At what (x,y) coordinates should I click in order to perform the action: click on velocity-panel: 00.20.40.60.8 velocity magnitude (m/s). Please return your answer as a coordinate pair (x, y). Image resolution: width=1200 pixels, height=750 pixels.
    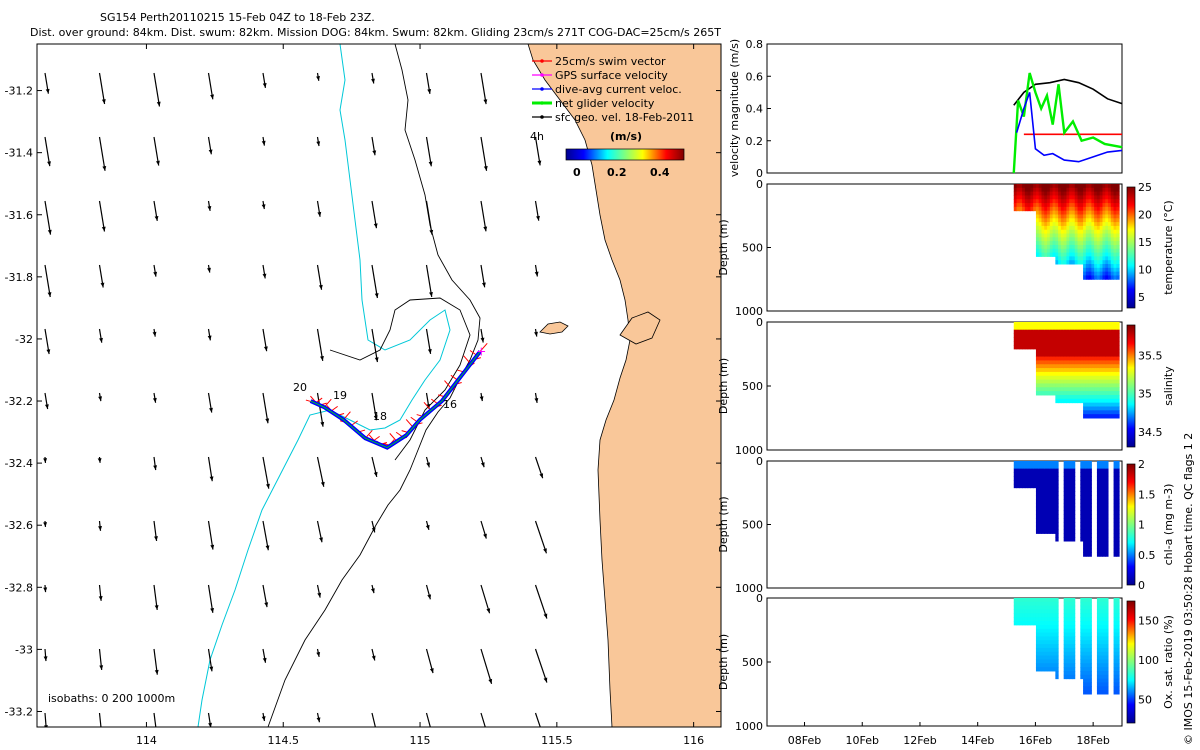
    Looking at the image, I should click on (925, 109).